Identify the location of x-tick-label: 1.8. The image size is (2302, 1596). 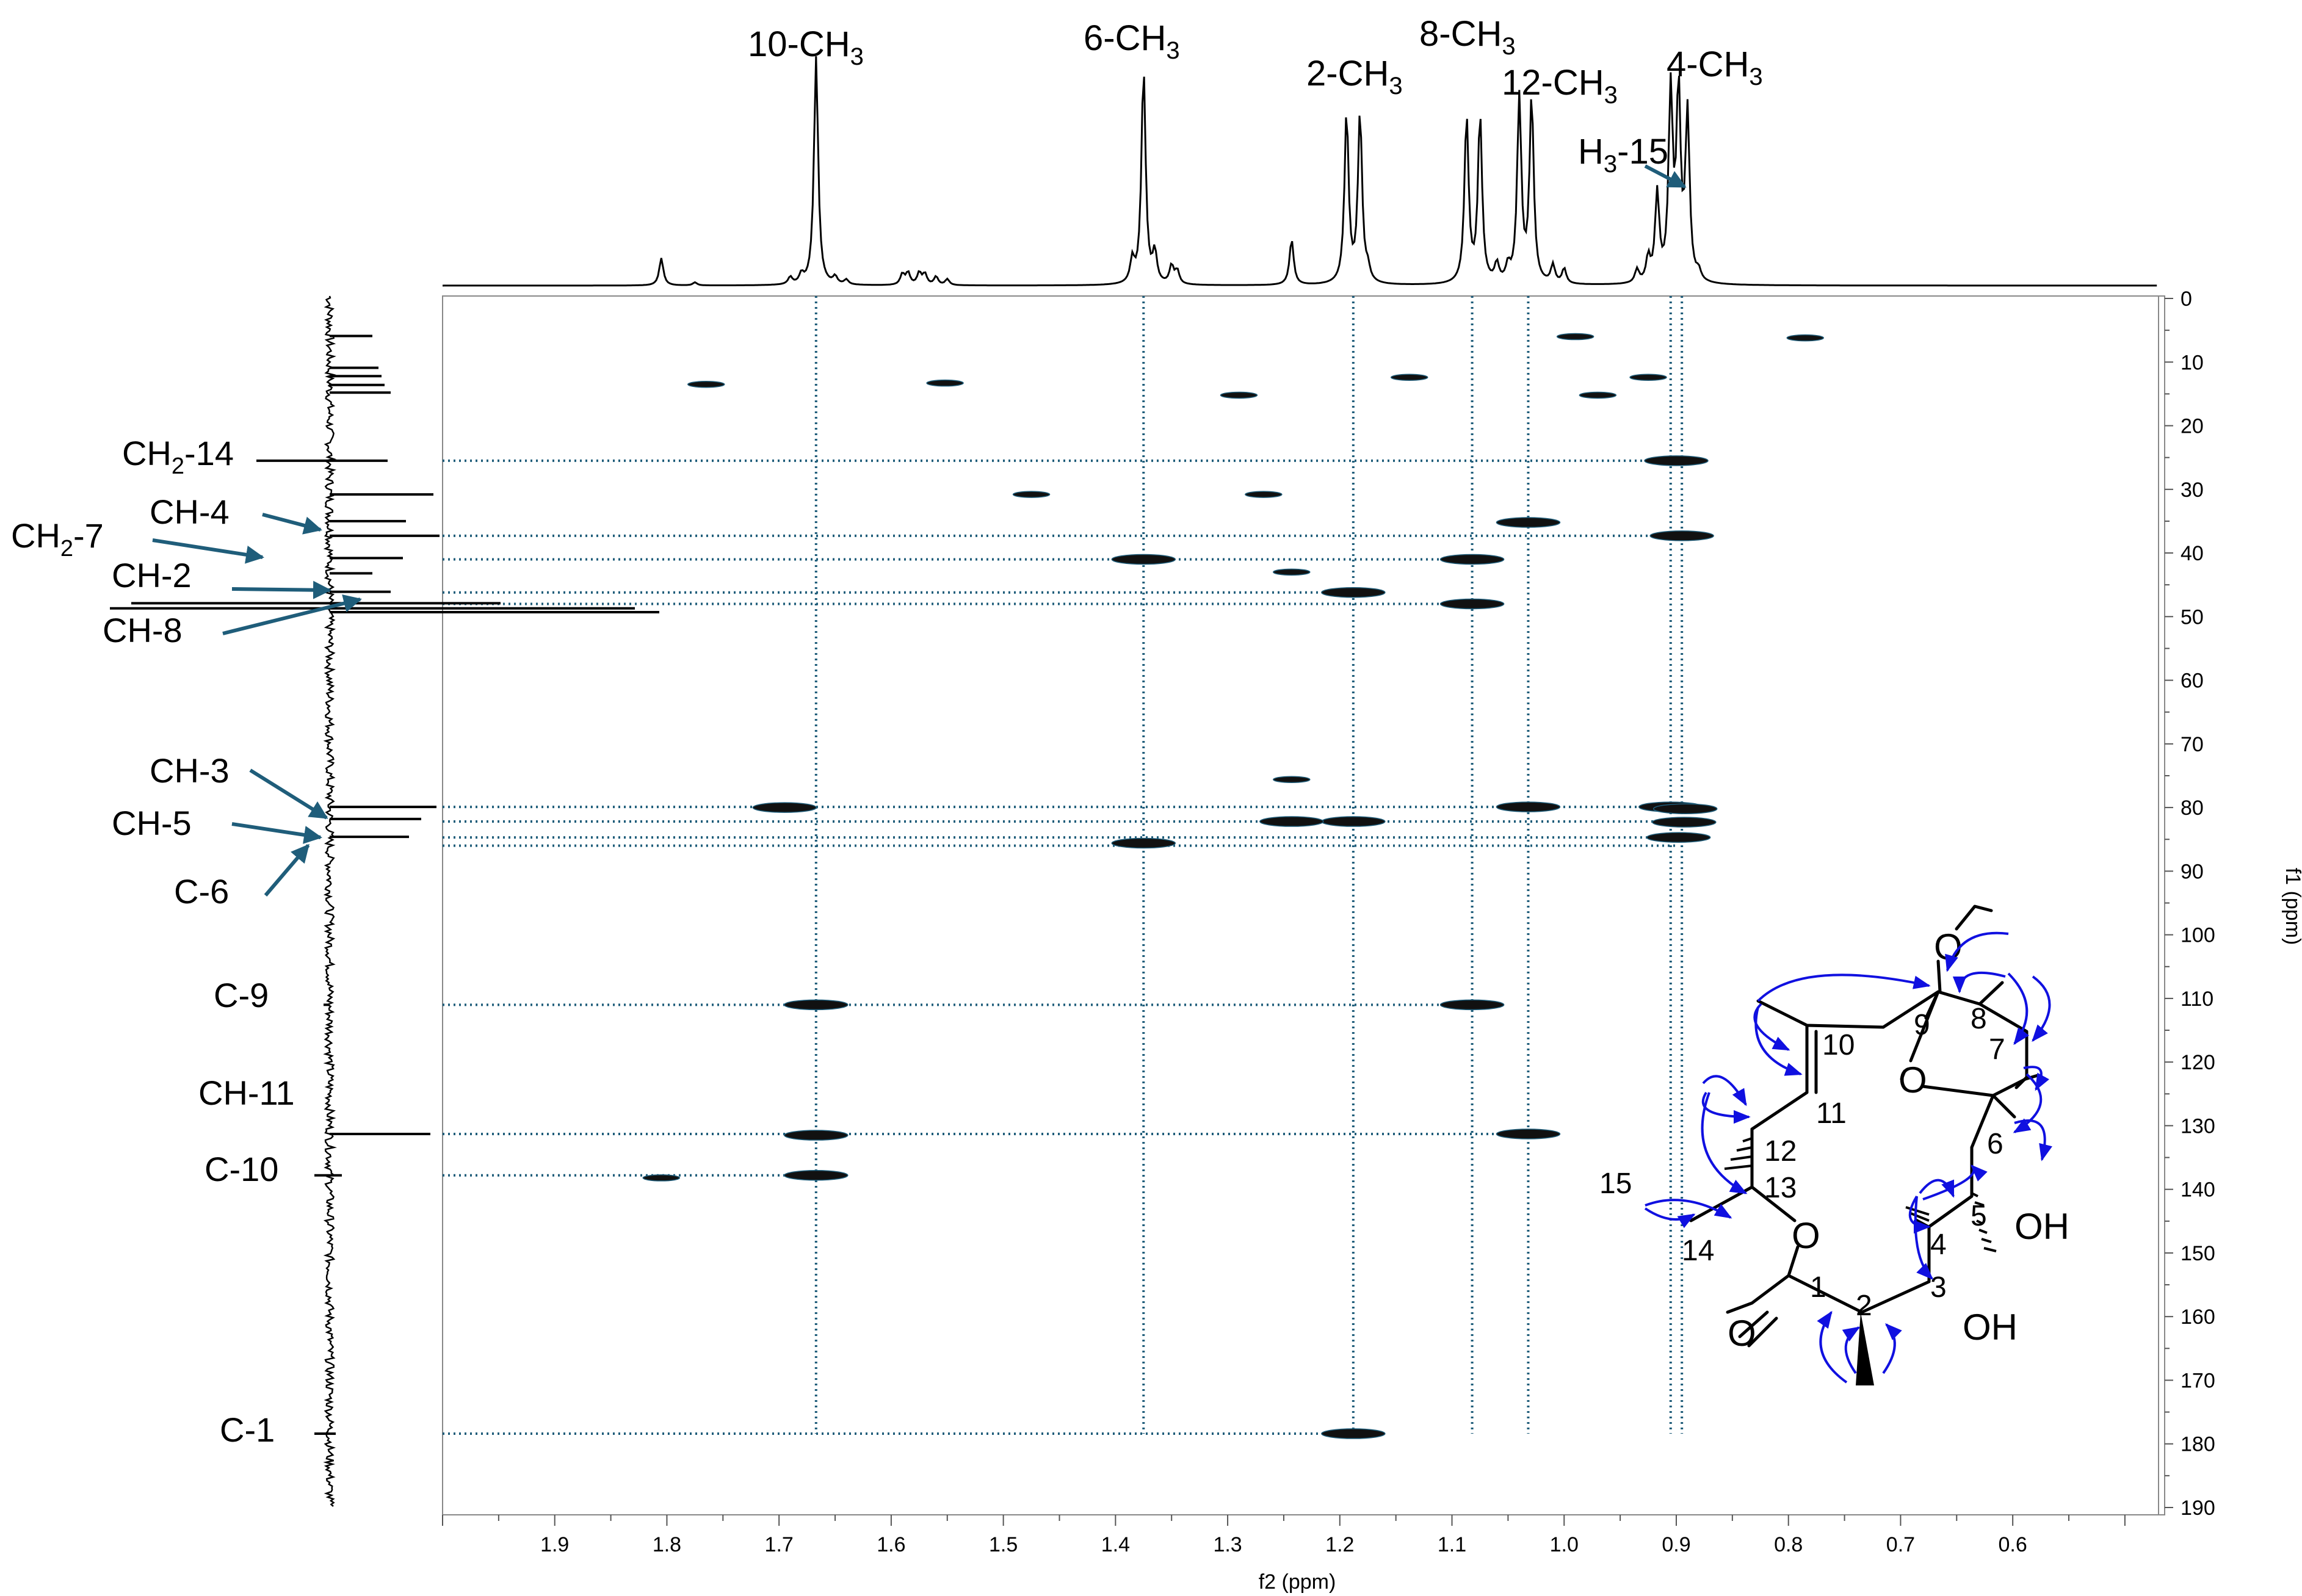
(667, 1545).